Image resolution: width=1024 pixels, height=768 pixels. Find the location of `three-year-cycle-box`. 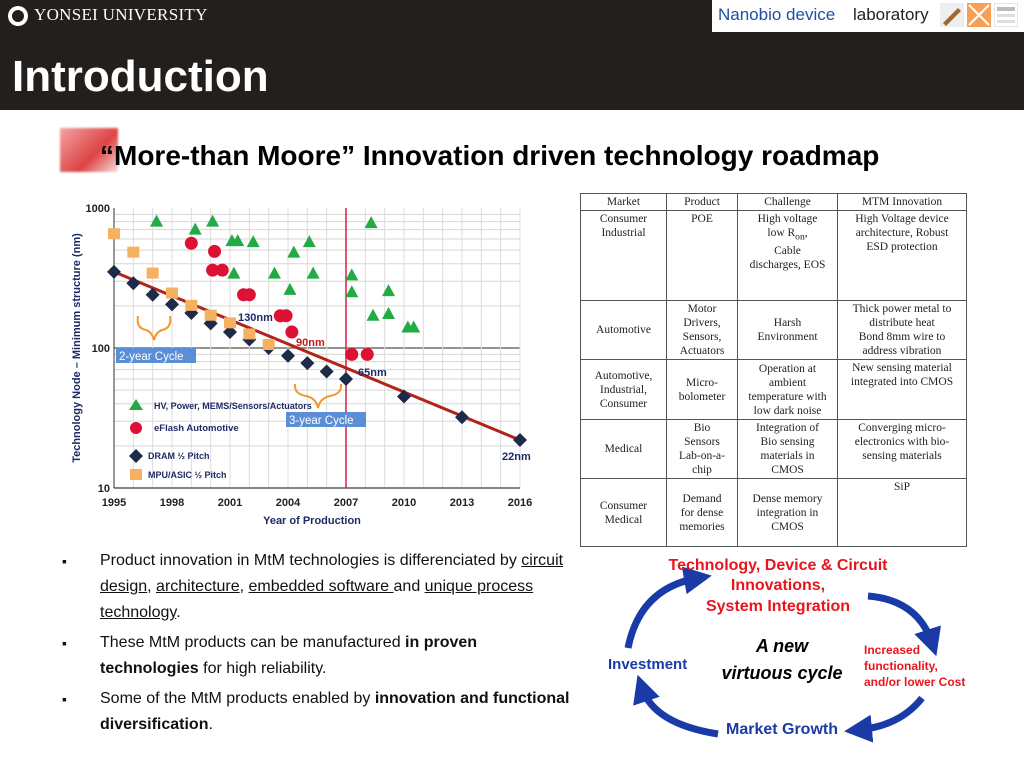

three-year-cycle-box is located at coordinates (326, 419).